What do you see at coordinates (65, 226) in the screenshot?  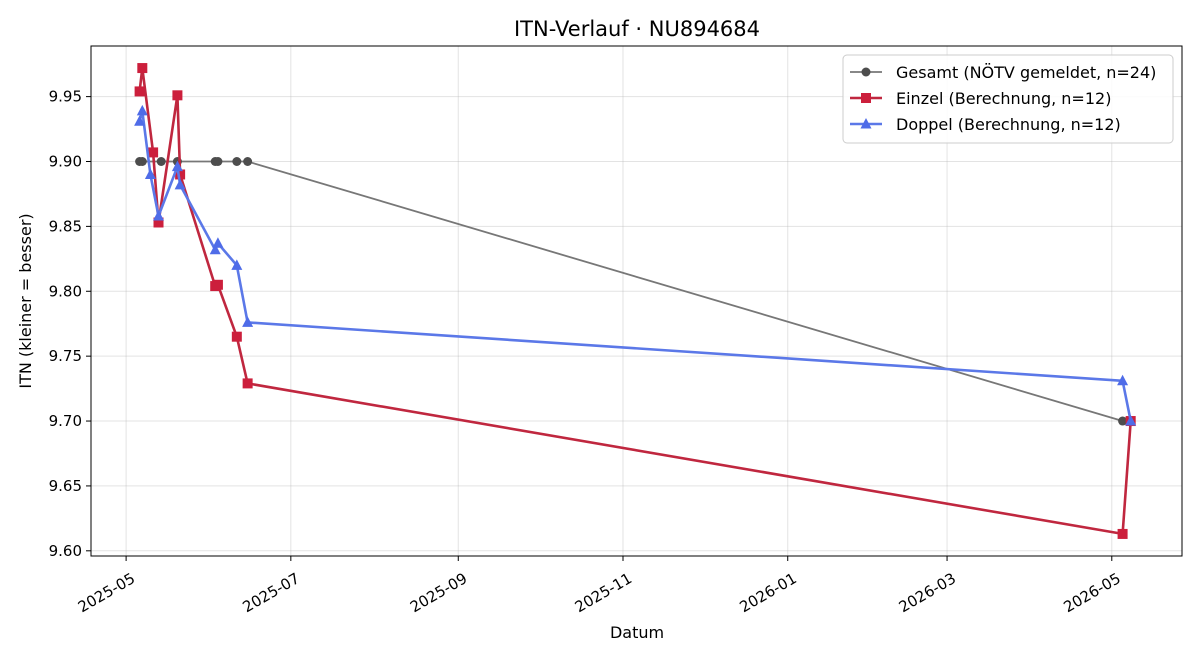 I see `y-tick-label: 9.85` at bounding box center [65, 226].